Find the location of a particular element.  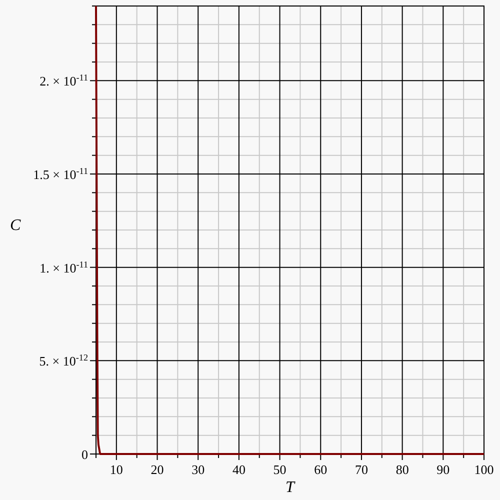

x-tick-label: 90 is located at coordinates (443, 469).